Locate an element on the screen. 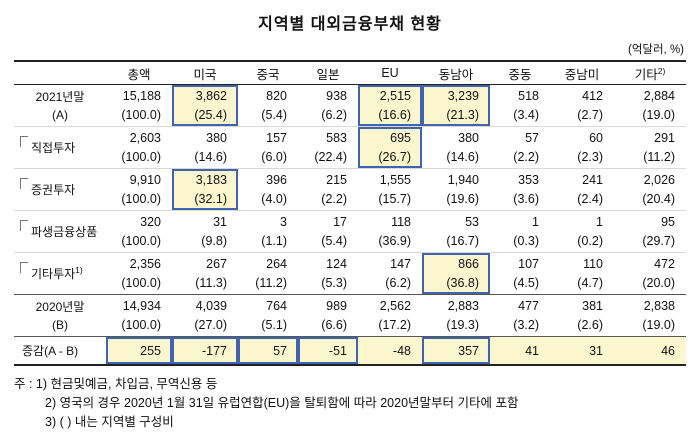 Image resolution: width=700 pixels, height=436 pixels. cell-percent: (36.9) is located at coordinates (394, 240).